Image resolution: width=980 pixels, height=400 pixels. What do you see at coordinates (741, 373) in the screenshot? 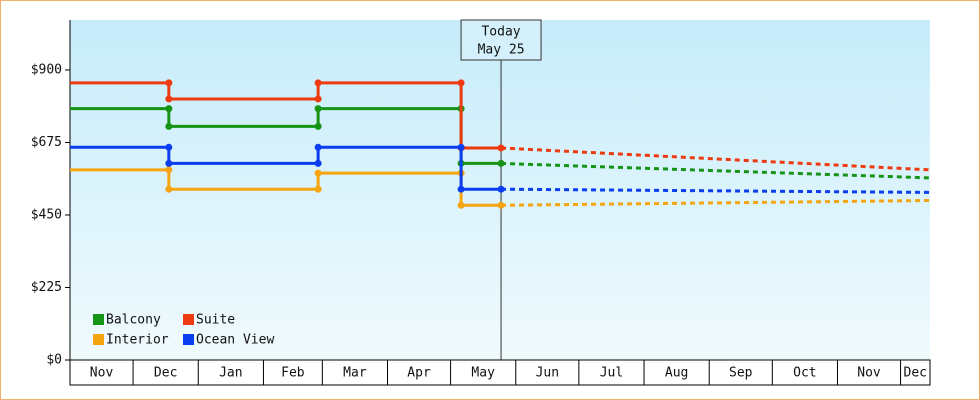
I see `x-tick-label: Sep` at bounding box center [741, 373].